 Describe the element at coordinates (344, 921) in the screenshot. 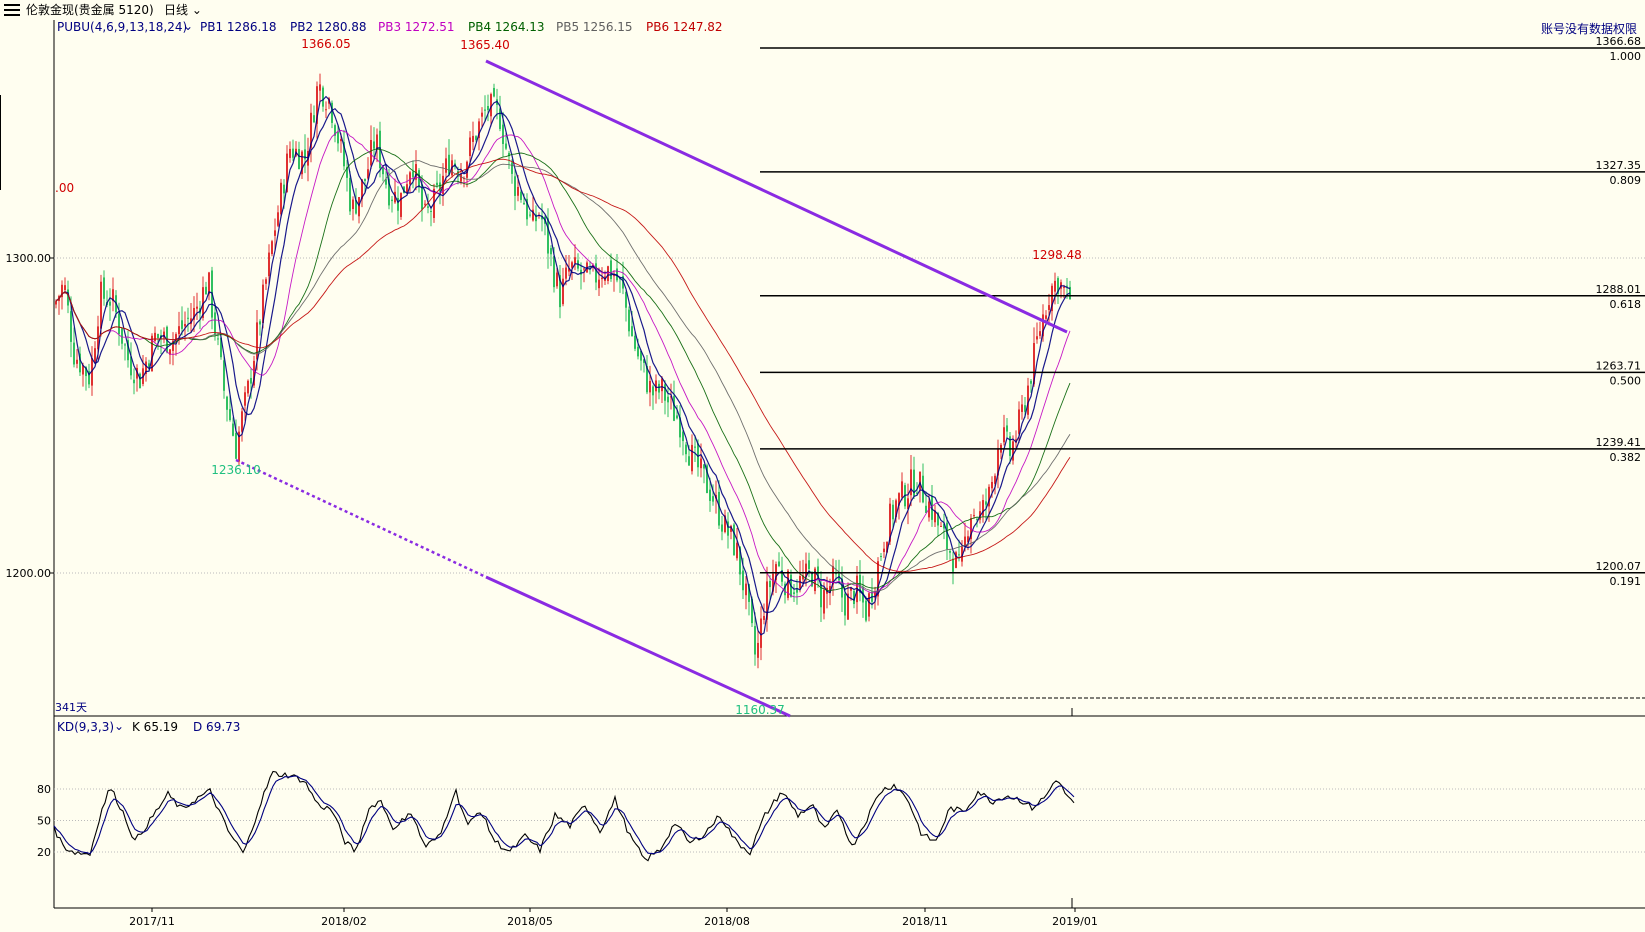

I see `time-tick-label-1: 2018/02` at that location.